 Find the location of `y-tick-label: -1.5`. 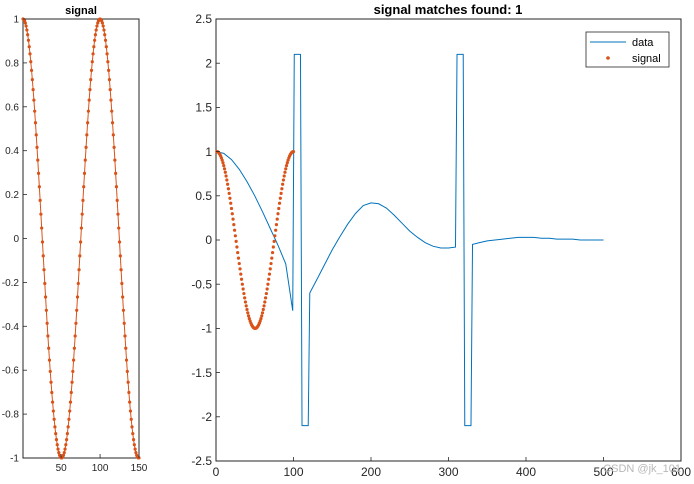

y-tick-label: -1.5 is located at coordinates (201, 373).